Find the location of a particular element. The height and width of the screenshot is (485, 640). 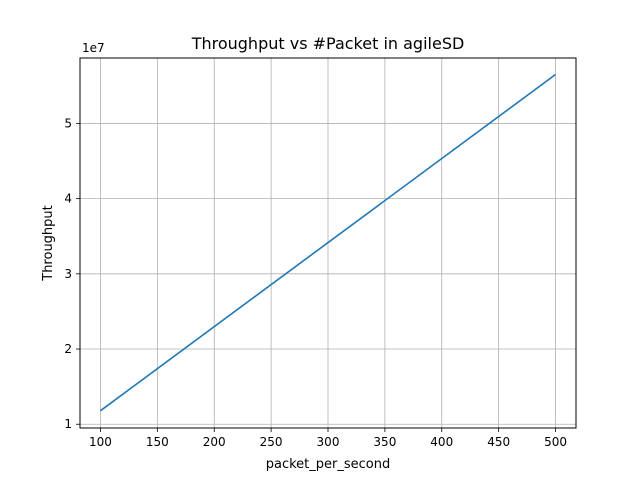

x-tick-label: 200 is located at coordinates (214, 442).